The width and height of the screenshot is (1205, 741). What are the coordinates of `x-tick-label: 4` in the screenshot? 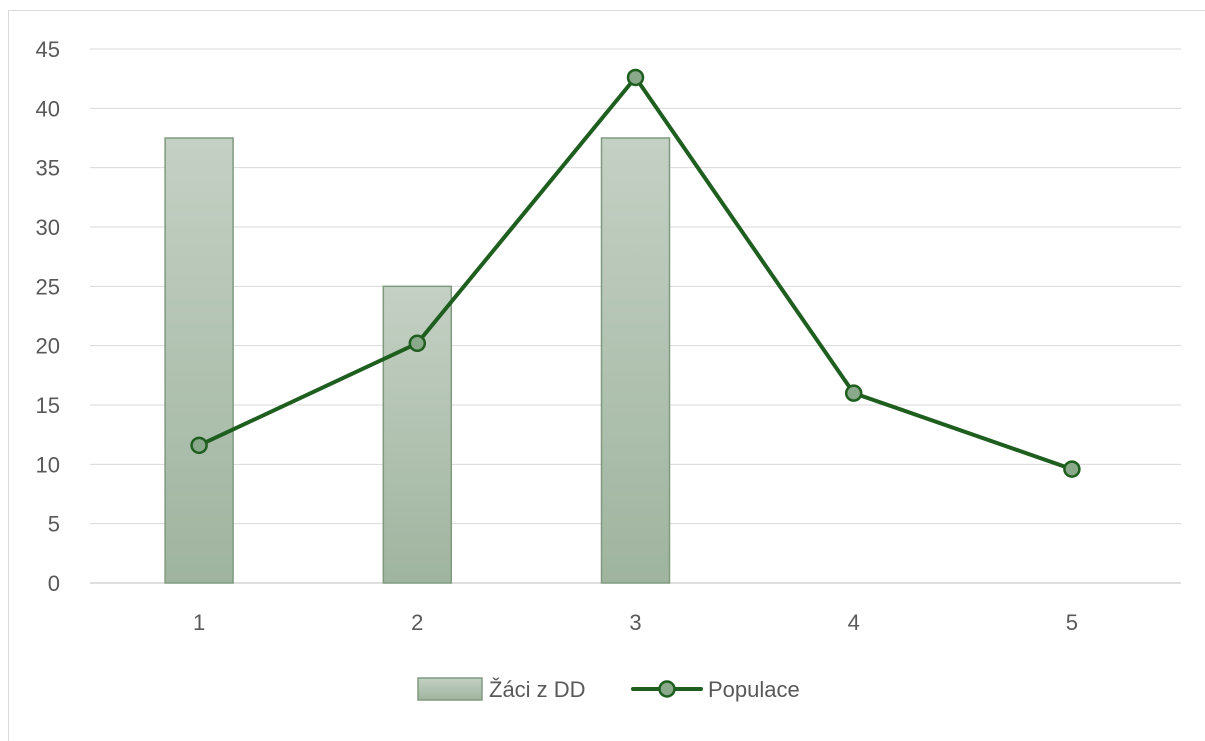 It's located at (854, 622).